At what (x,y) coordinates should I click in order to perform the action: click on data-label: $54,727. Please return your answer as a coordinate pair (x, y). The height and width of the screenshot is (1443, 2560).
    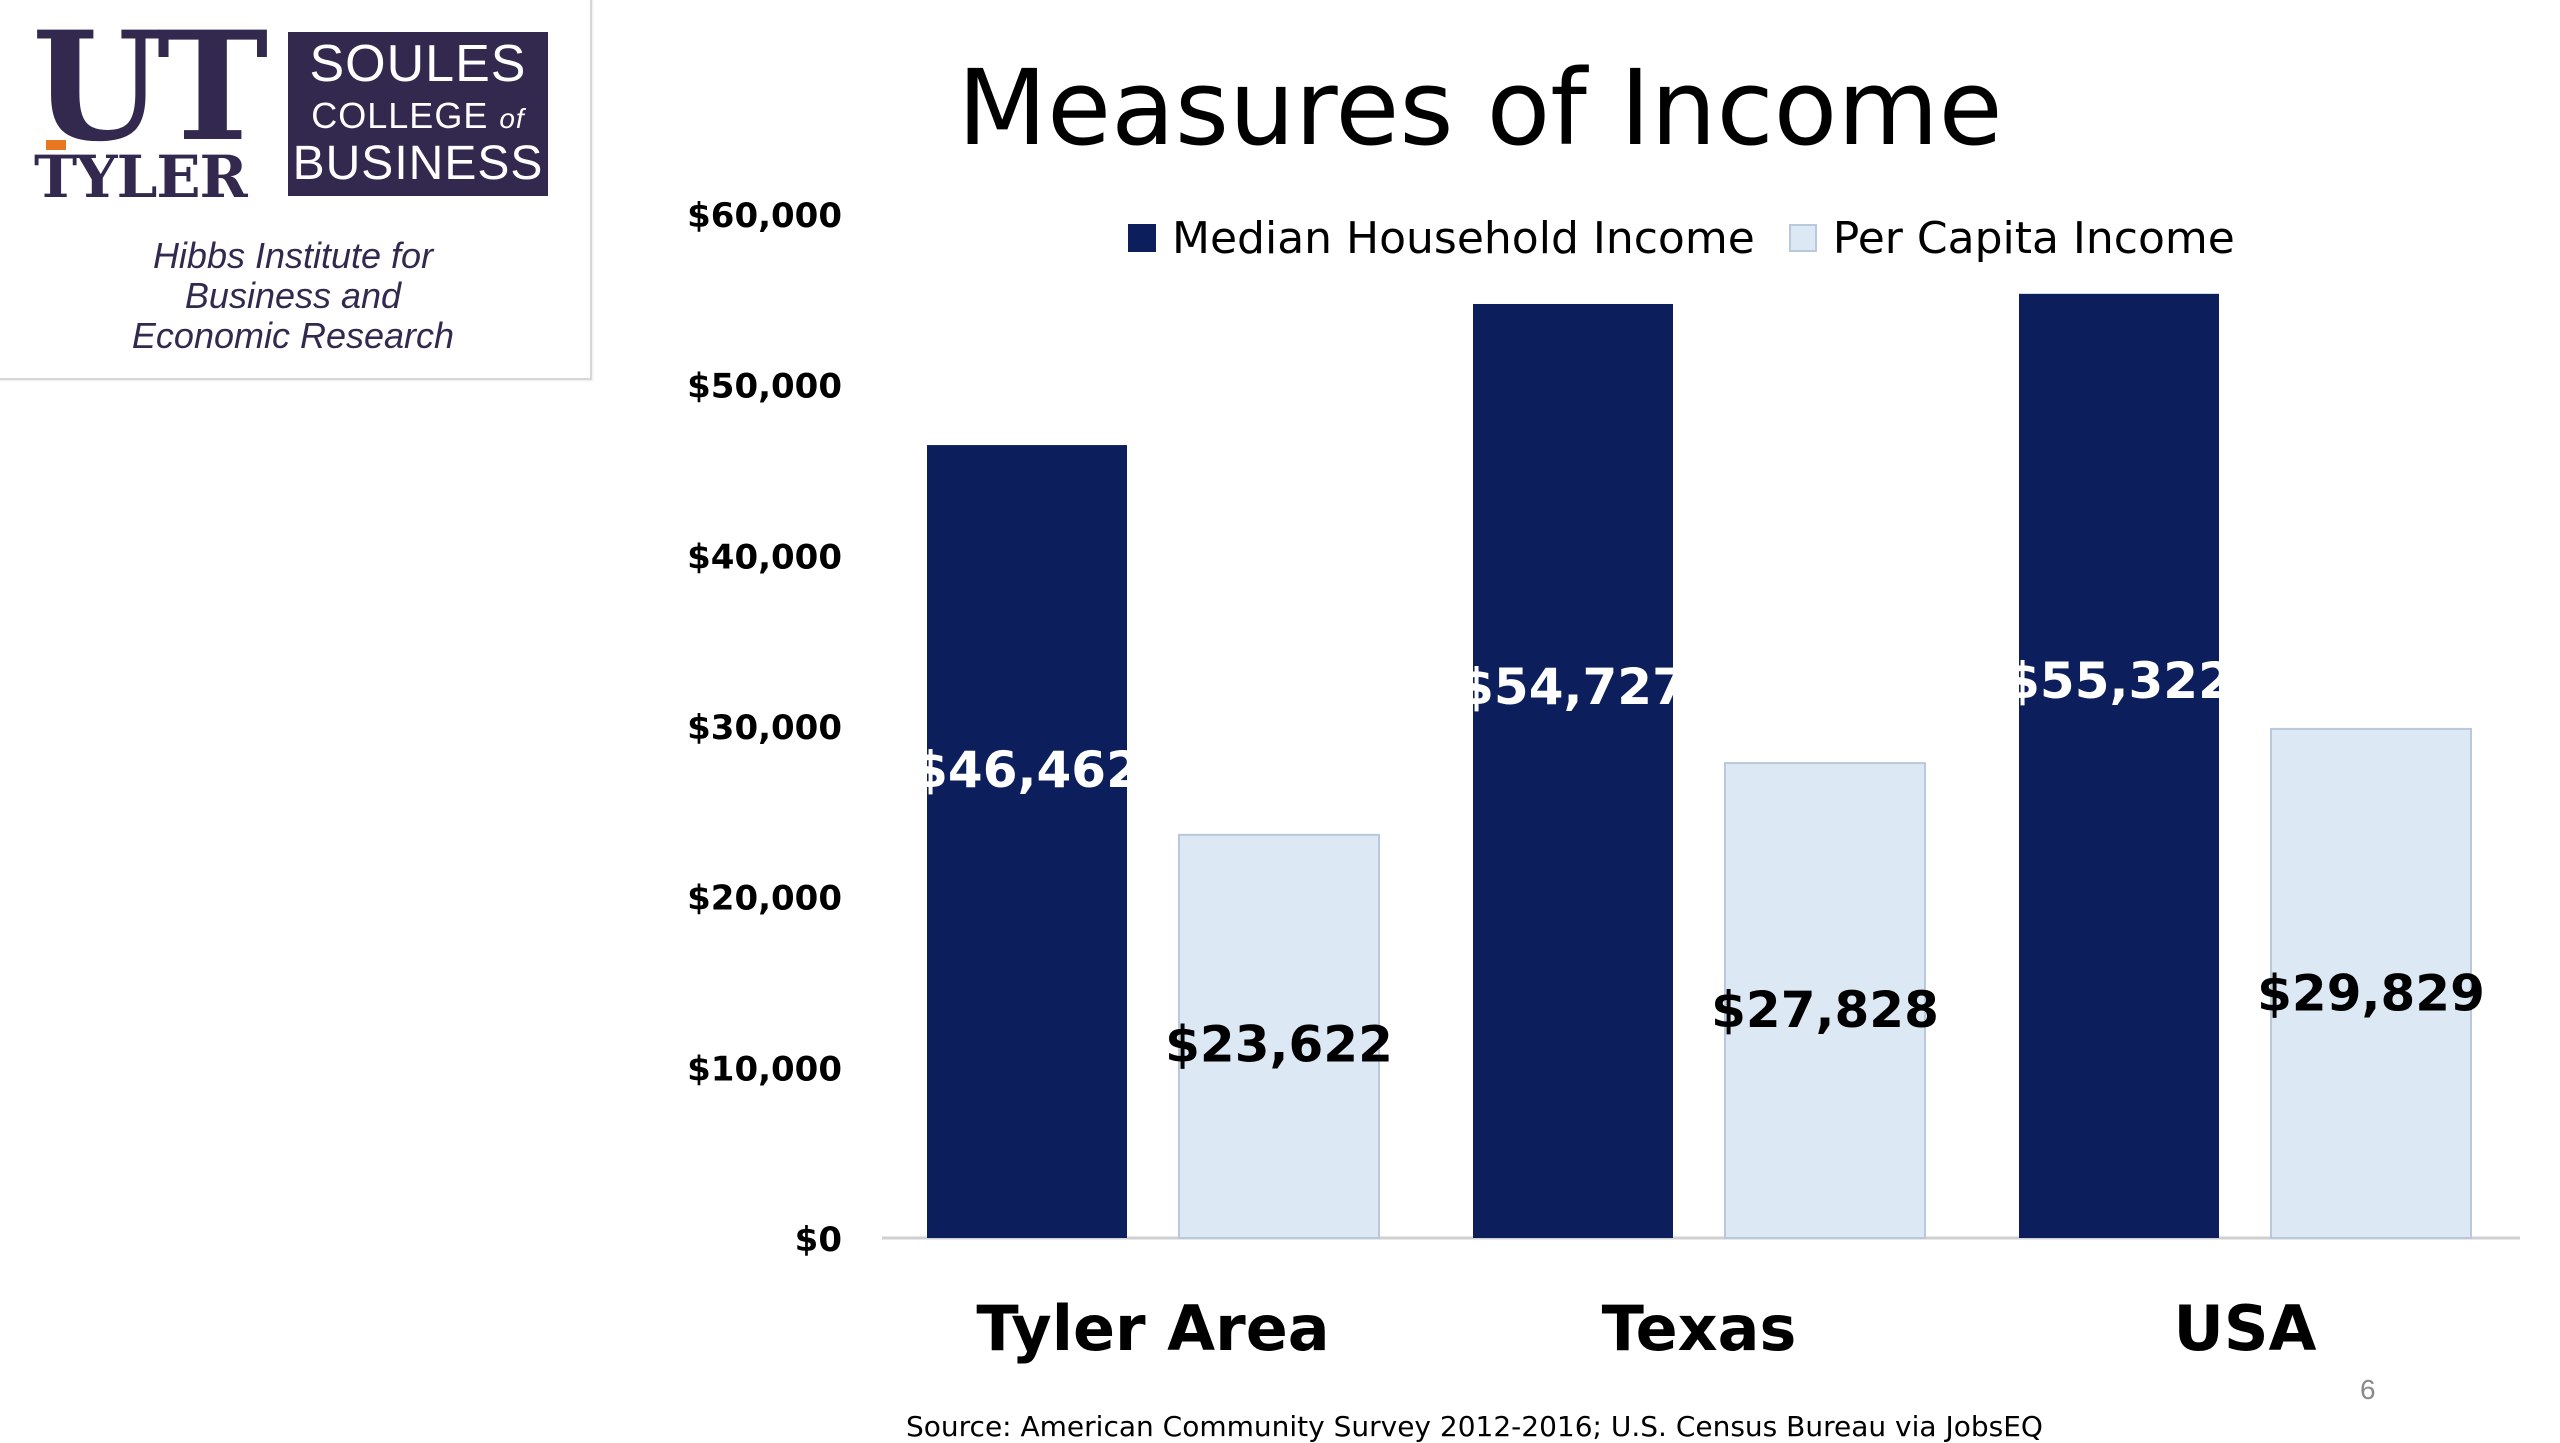
    Looking at the image, I should click on (1573, 687).